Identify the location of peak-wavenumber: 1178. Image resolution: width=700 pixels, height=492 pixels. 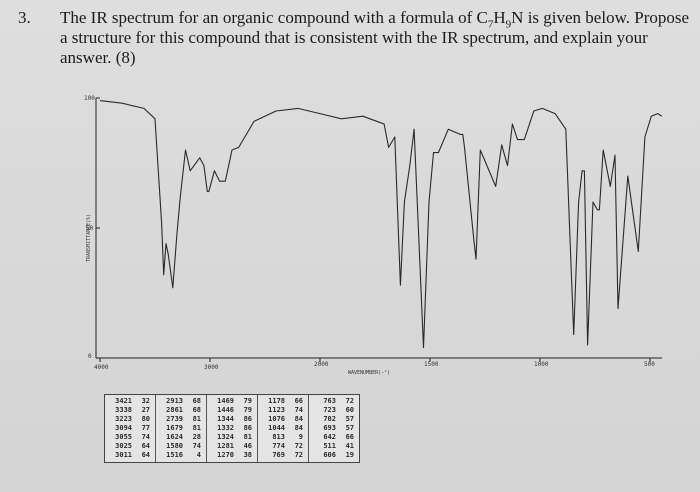
(276, 401).